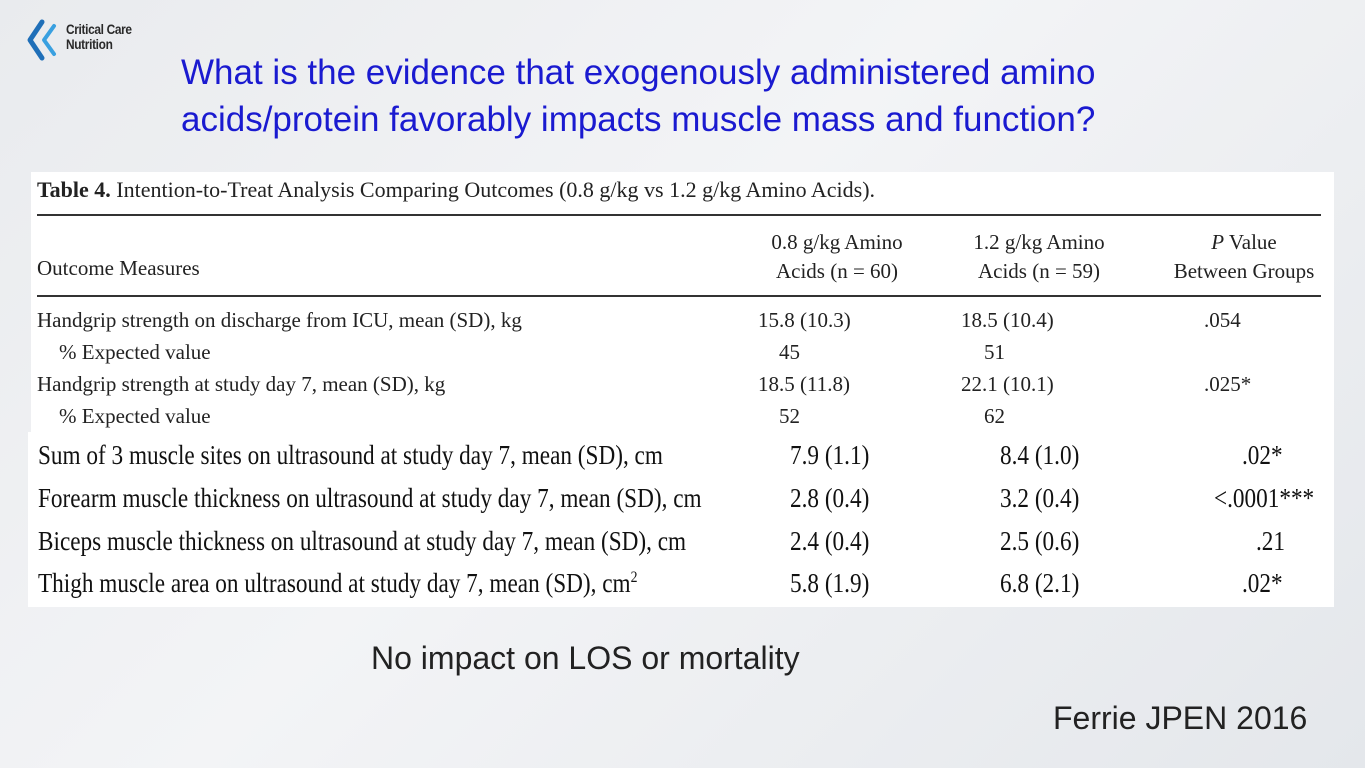 The width and height of the screenshot is (1365, 768). What do you see at coordinates (837, 257) in the screenshot?
I see `header-col-08: 0.8 g/kg Amino Acids (n = 60)` at bounding box center [837, 257].